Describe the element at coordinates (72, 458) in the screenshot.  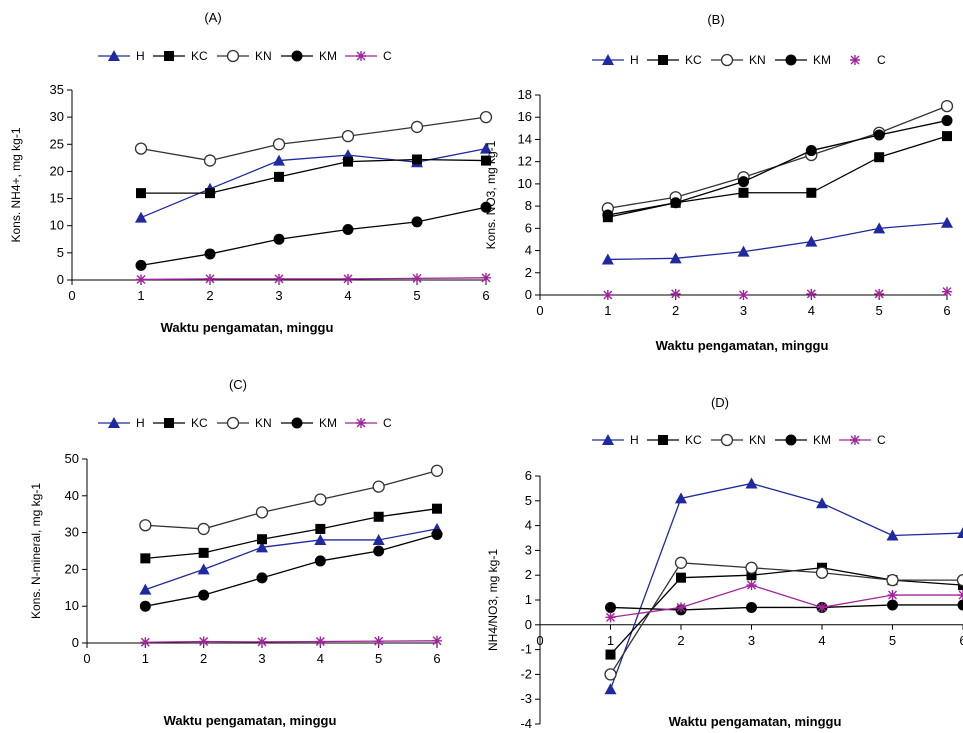
I see `y-tick-label: 50` at that location.